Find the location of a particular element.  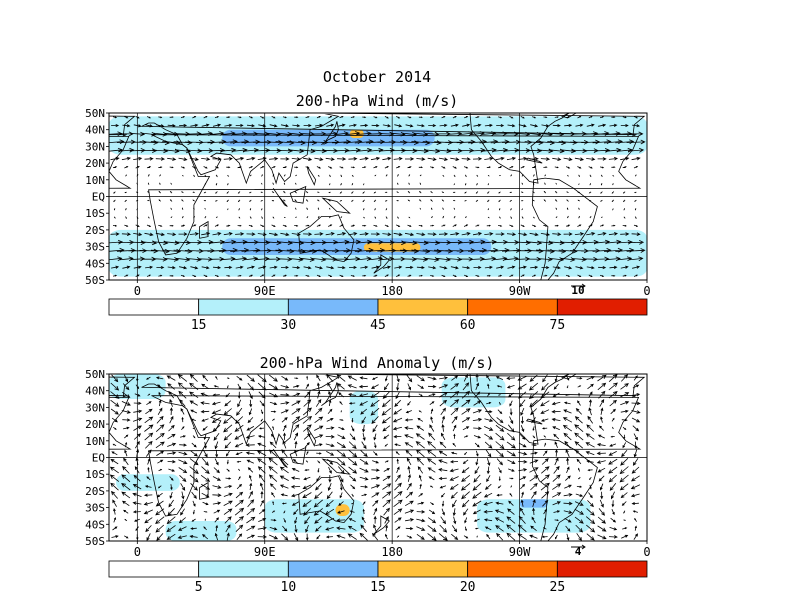

latitude-label: 20S is located at coordinates (95, 230).